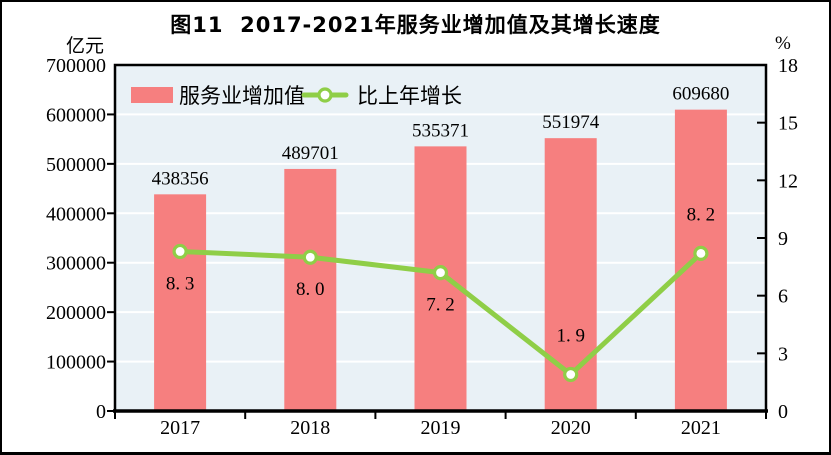 Image resolution: width=831 pixels, height=455 pixels. I want to click on line-marker-2017, so click(180, 251).